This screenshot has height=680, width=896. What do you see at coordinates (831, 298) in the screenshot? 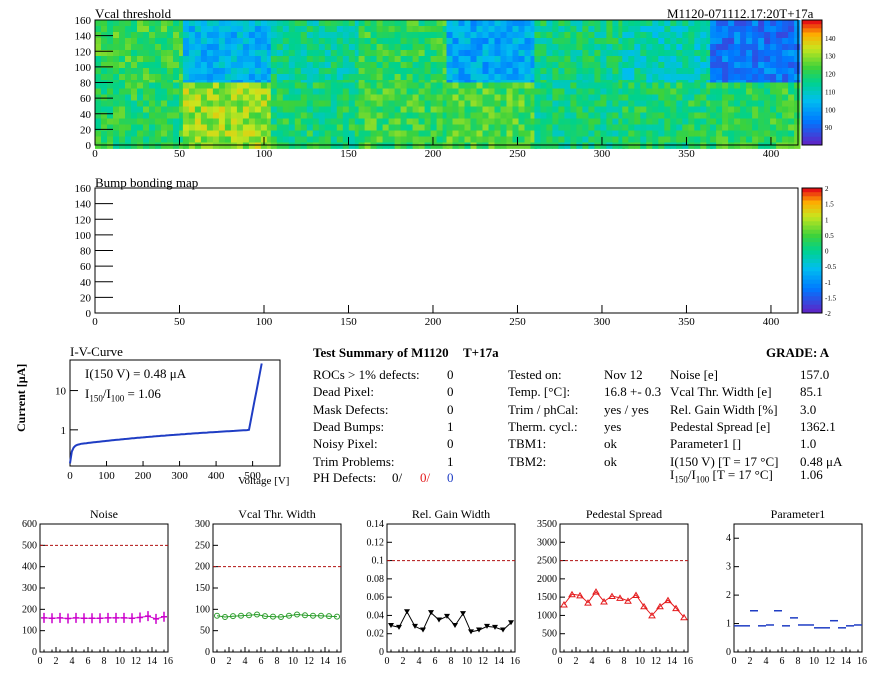
I see `colorbar-tick-label: -1.5` at bounding box center [831, 298].